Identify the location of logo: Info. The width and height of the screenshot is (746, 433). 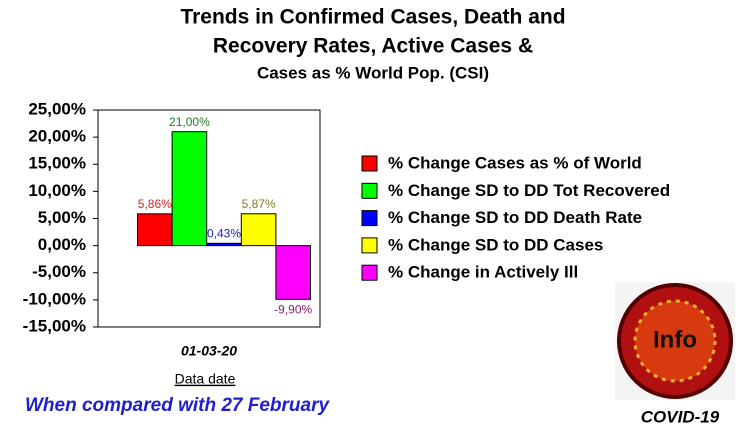
(675, 341).